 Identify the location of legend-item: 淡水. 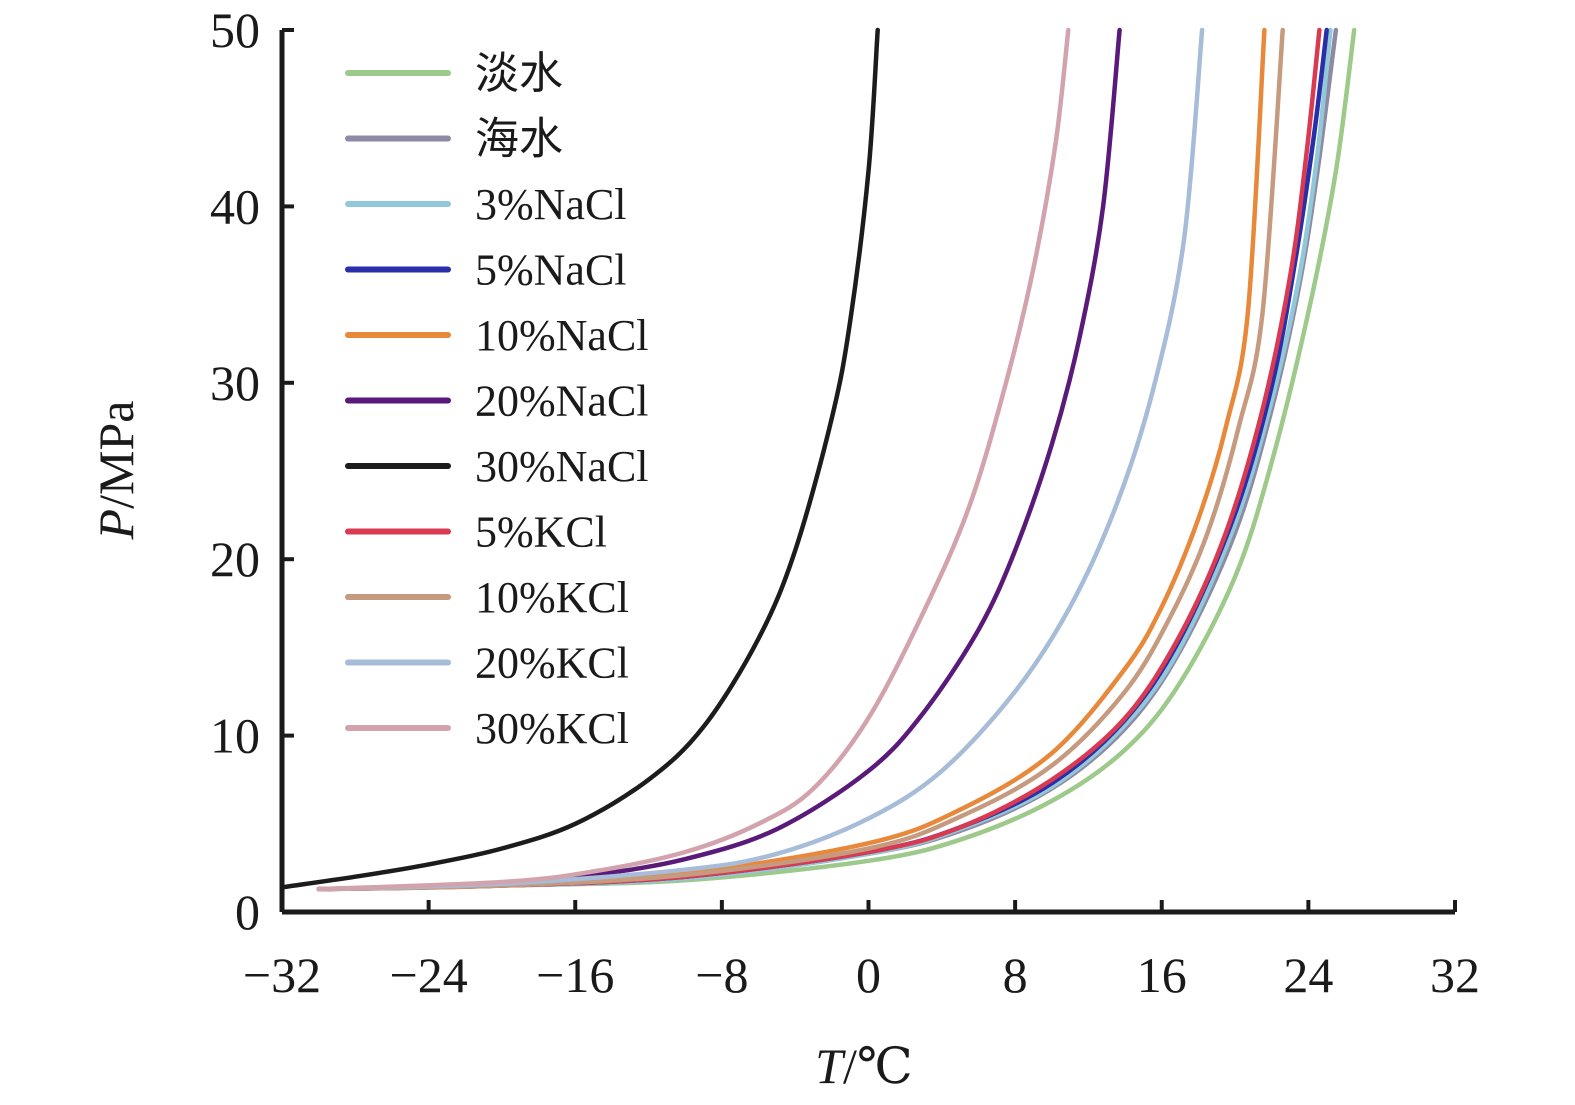
(454, 73).